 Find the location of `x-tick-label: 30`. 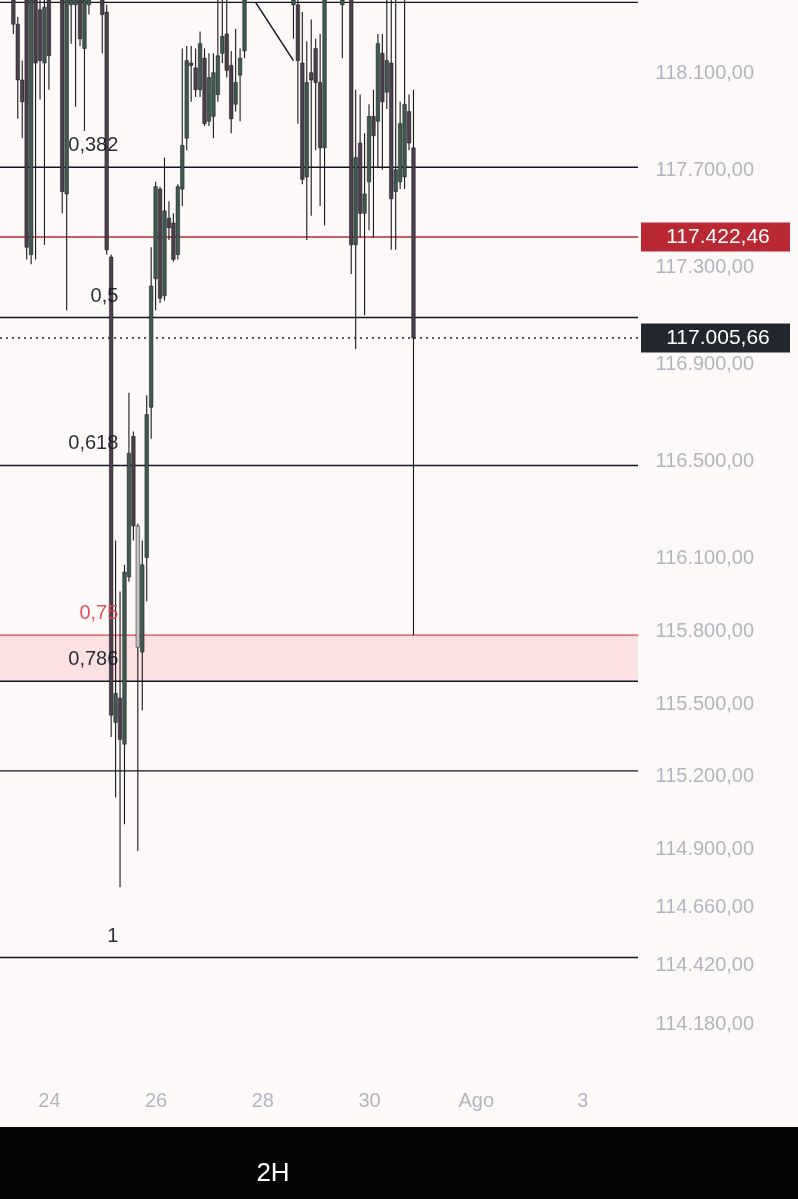

x-tick-label: 30 is located at coordinates (369, 1099).